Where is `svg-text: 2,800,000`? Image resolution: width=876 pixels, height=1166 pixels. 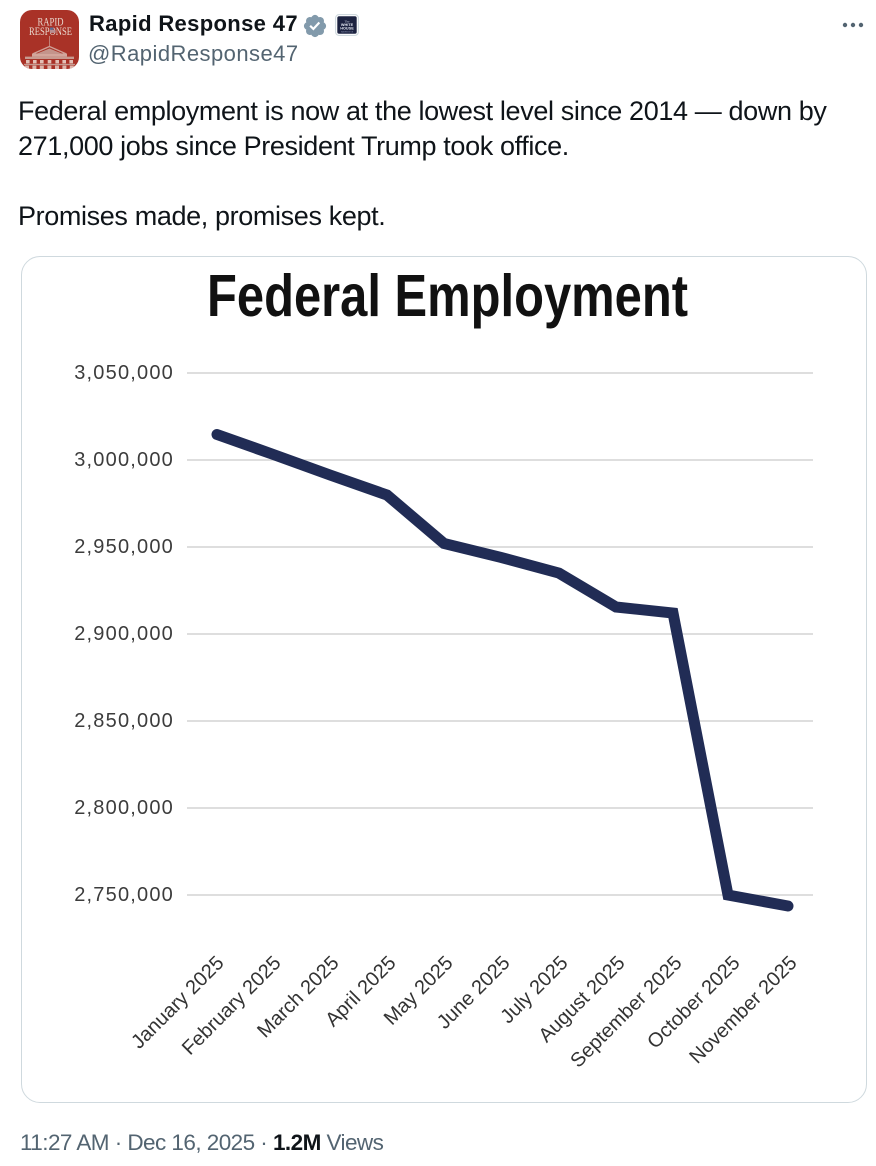
svg-text: 2,800,000 is located at coordinates (124, 808).